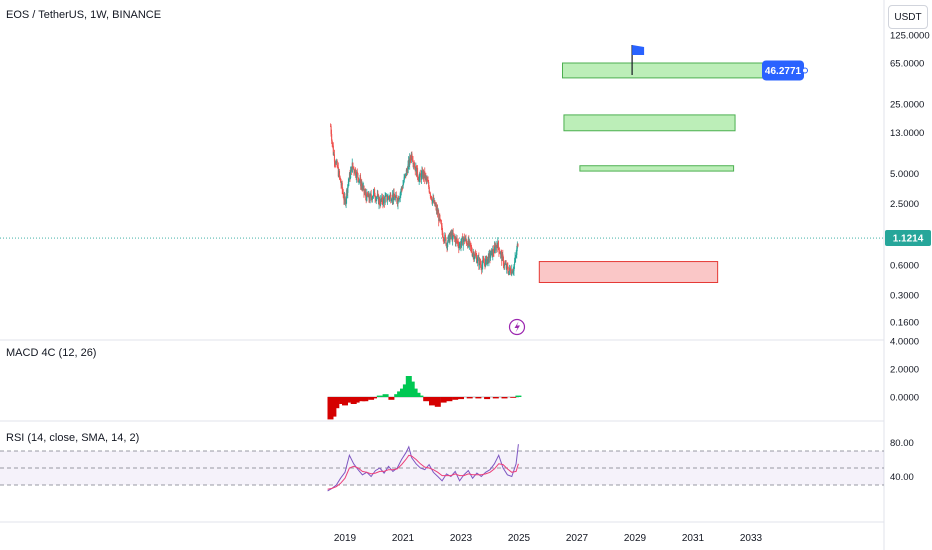 This screenshot has width=932, height=550. I want to click on time-tick-label: 2031, so click(693, 538).